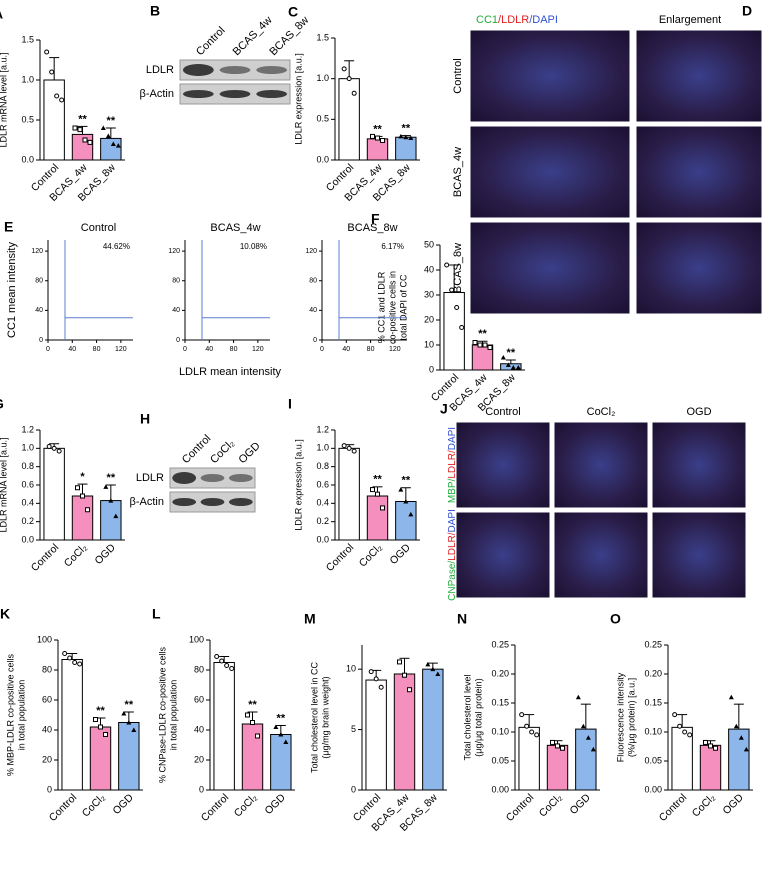 The height and width of the screenshot is (881, 768). I want to click on y-axis-label: % MBP-LDLR co-positive cells, so click(10, 714).